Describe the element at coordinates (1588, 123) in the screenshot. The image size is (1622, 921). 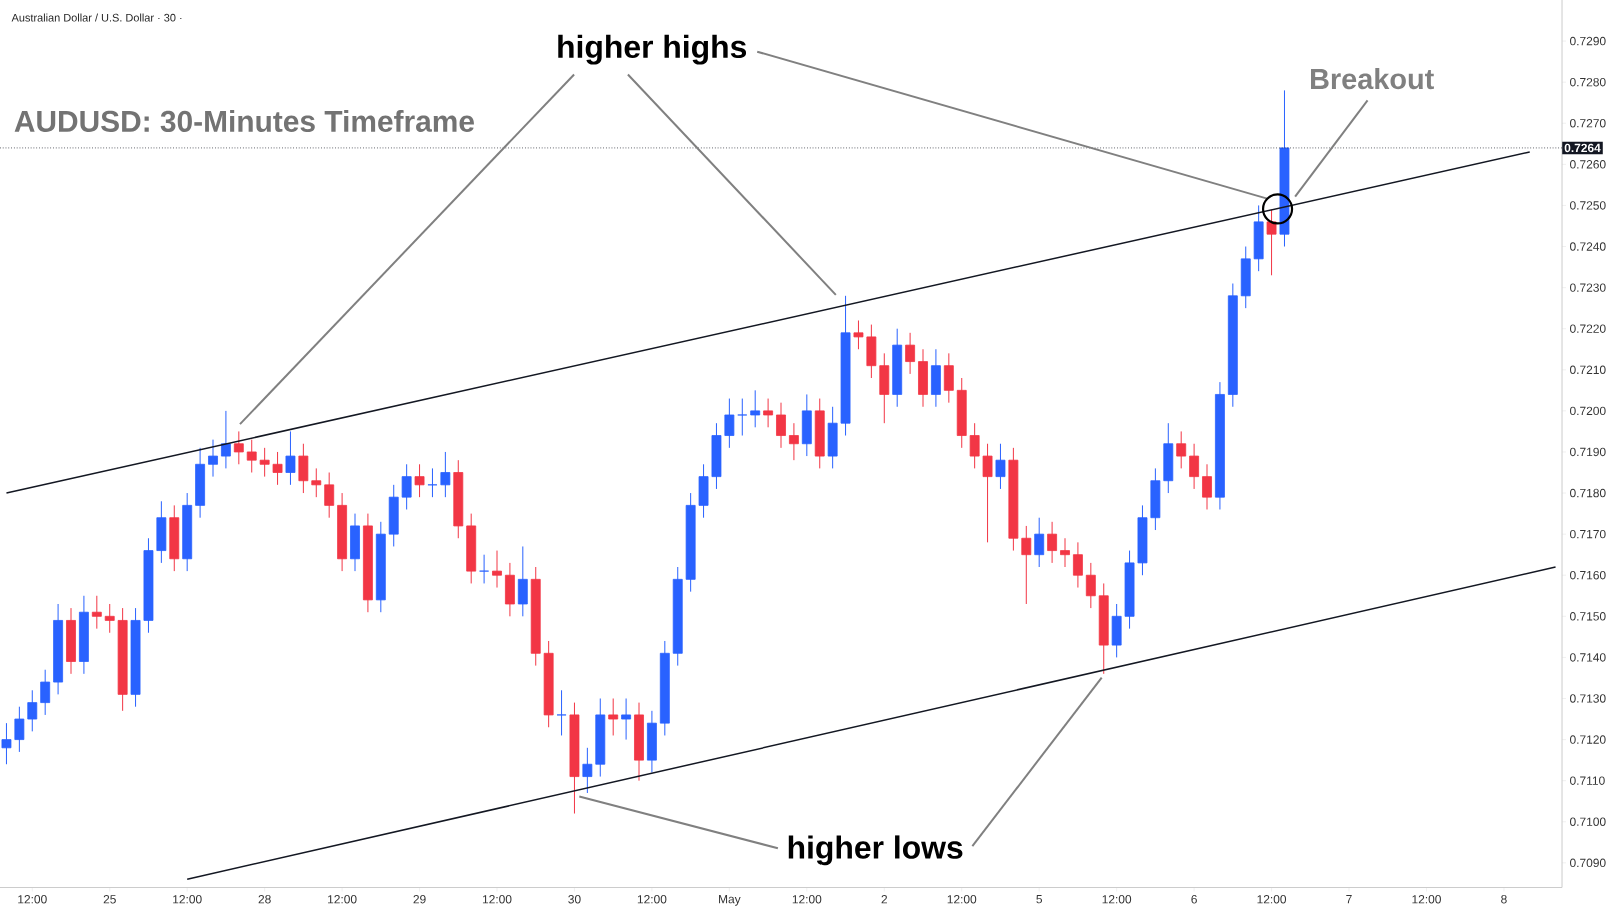
I see `y-tick-label: 0.7270` at that location.